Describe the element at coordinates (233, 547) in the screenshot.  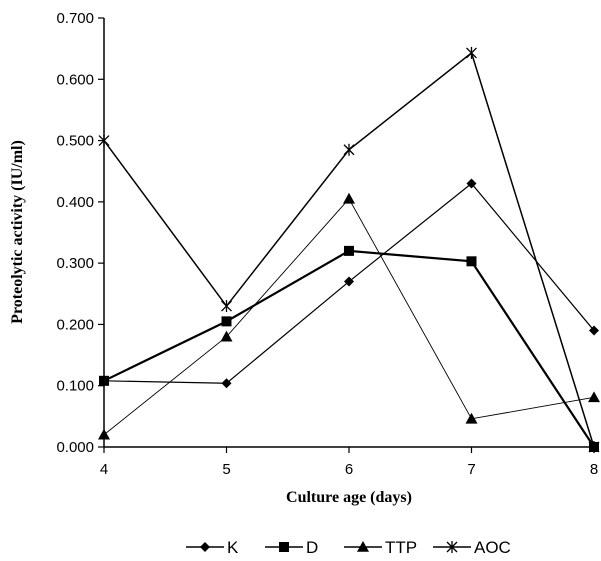
I see `legend-k-label: K` at that location.